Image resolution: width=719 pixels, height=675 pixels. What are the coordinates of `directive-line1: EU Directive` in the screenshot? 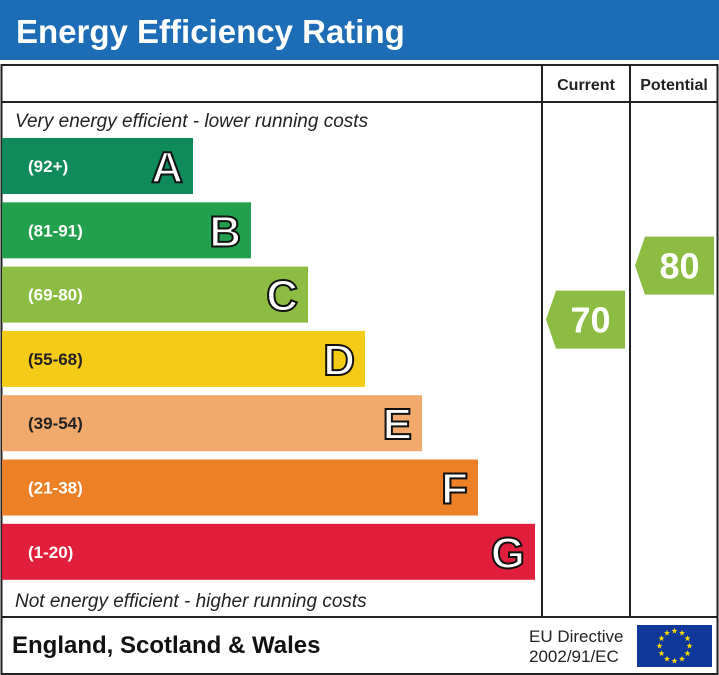 It's located at (576, 636).